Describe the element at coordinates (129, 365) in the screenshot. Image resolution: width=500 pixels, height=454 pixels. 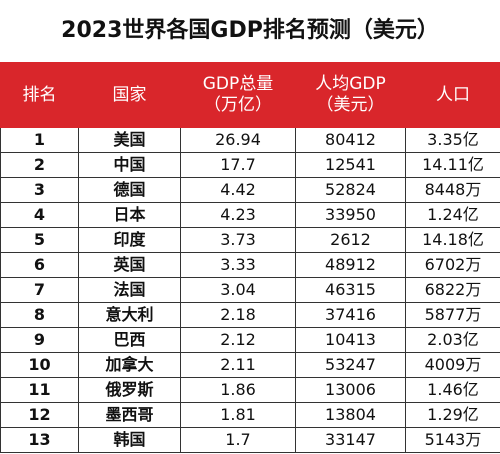
I see `table-cell: 加拿大` at that location.